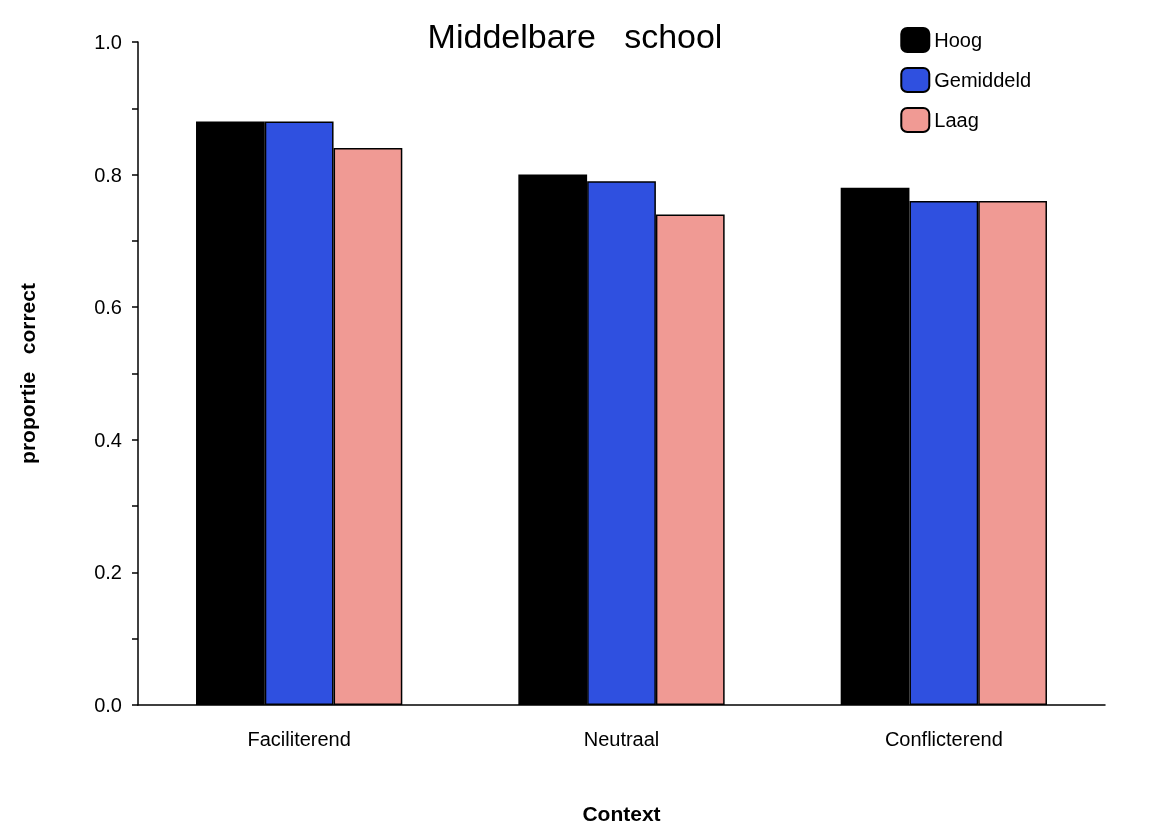 Image resolution: width=1151 pixels, height=832 pixels. I want to click on x-tick-label: Conflicterend, so click(943, 739).